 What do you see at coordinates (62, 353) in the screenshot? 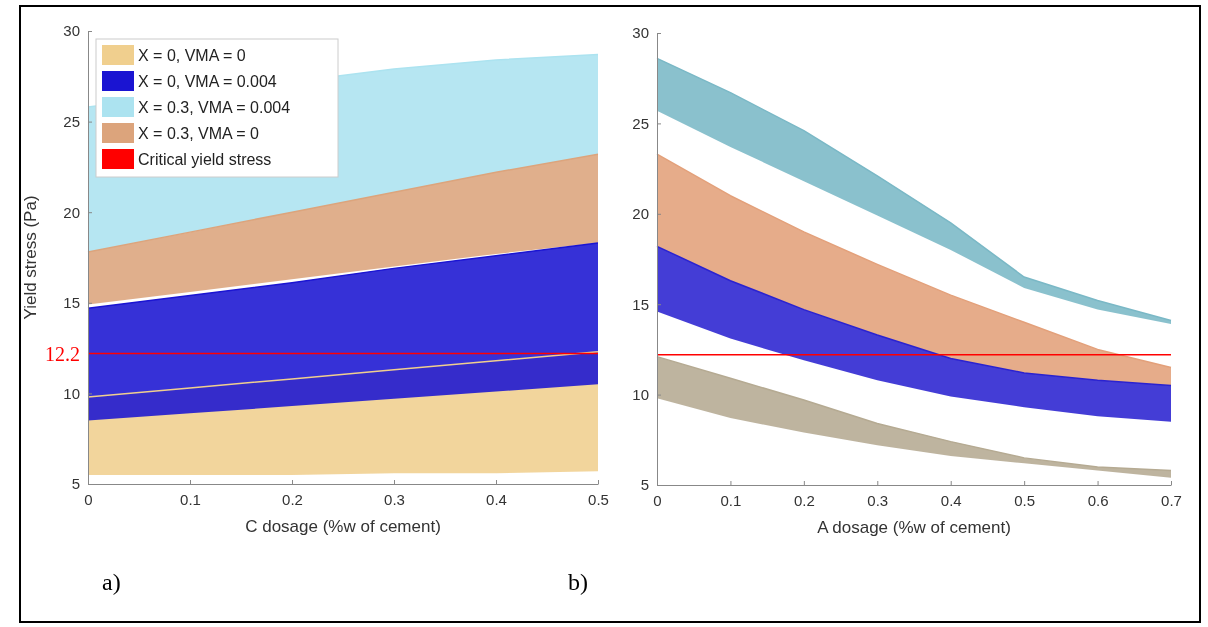
I see `annotation: 12.2` at bounding box center [62, 353].